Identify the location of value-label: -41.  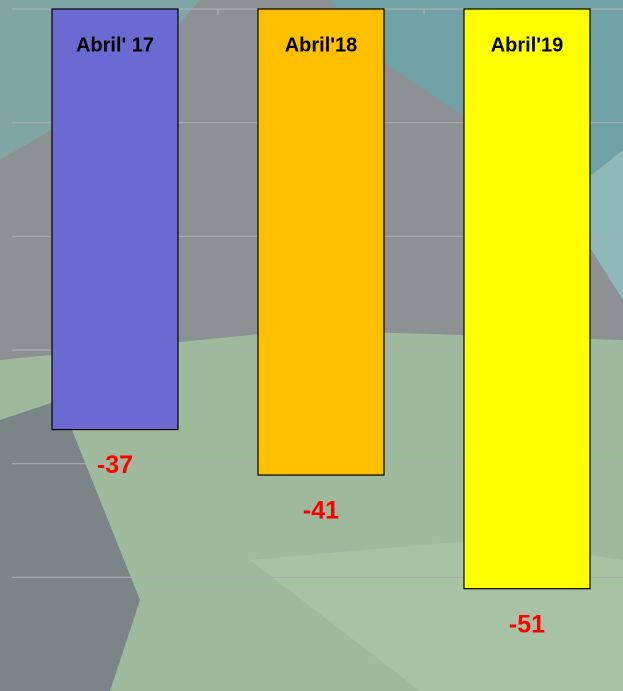
(321, 511).